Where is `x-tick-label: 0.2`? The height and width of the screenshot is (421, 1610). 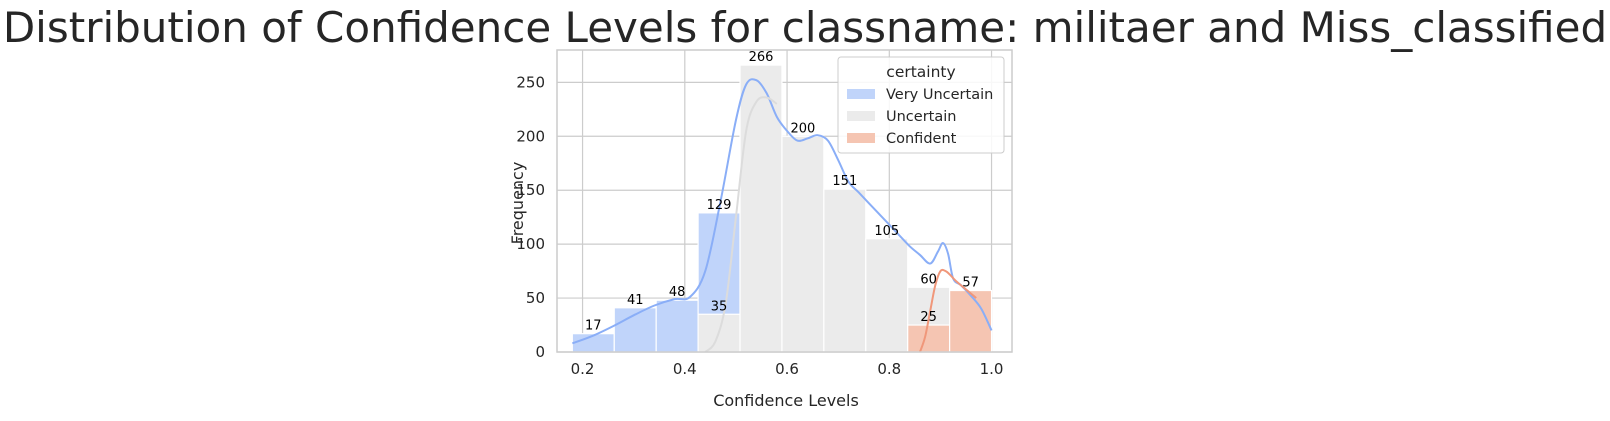
x-tick-label: 0.2 is located at coordinates (583, 369).